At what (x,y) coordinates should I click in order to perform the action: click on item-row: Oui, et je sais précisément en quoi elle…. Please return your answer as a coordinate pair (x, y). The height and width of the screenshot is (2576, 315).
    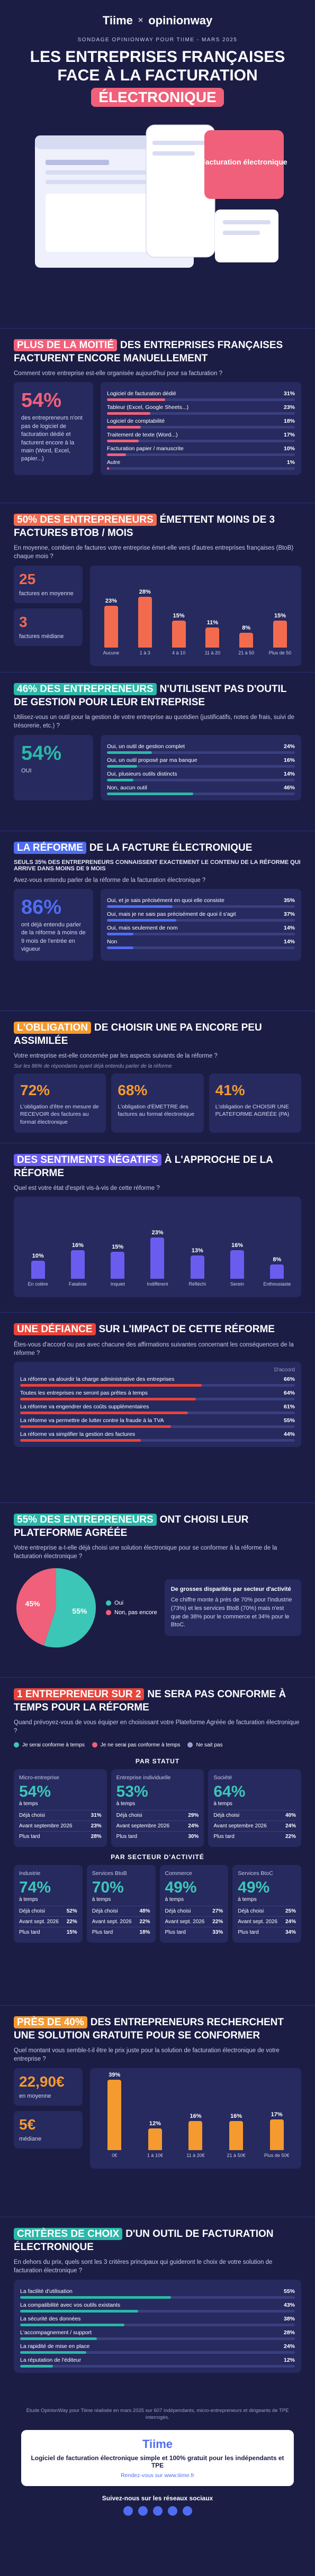
    Looking at the image, I should click on (201, 901).